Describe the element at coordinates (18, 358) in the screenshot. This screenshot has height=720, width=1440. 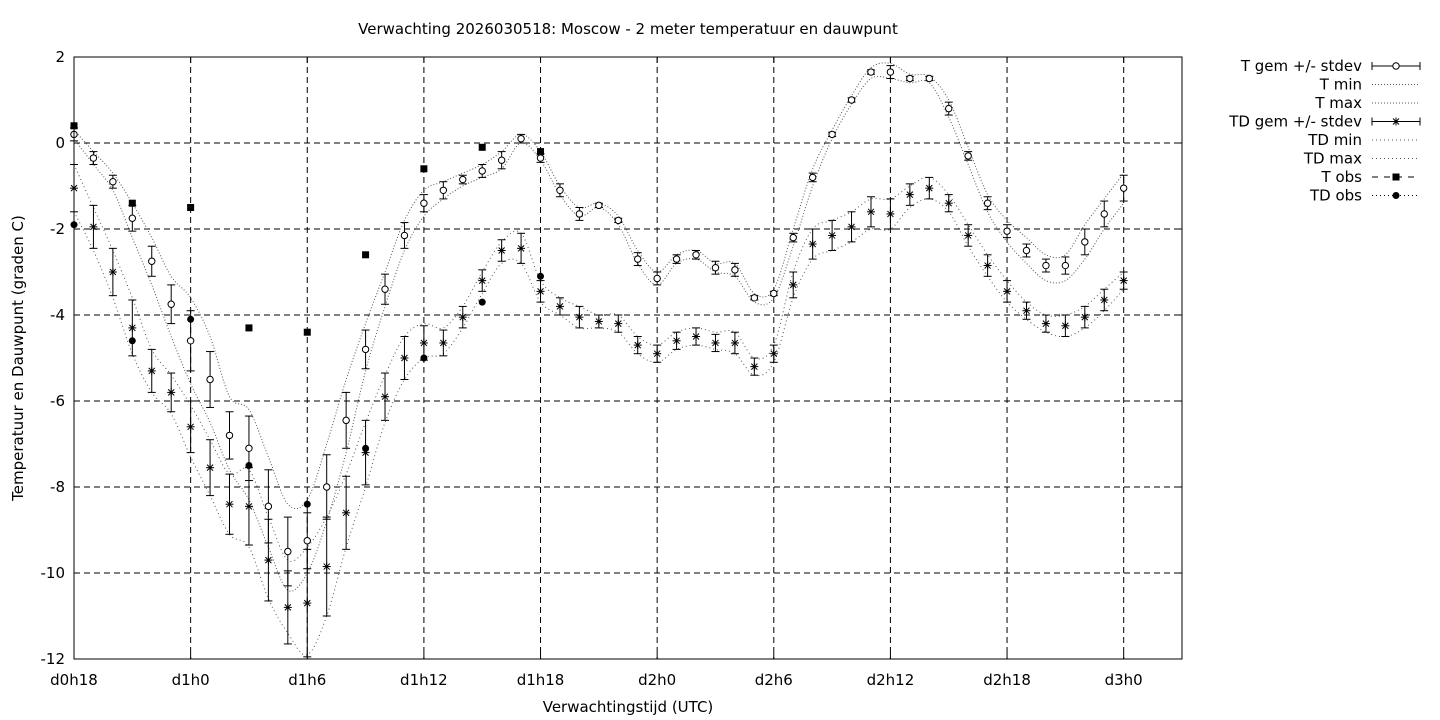
I see `y-axis-label: Temperatuur en Dauwpunt (graden C)` at that location.